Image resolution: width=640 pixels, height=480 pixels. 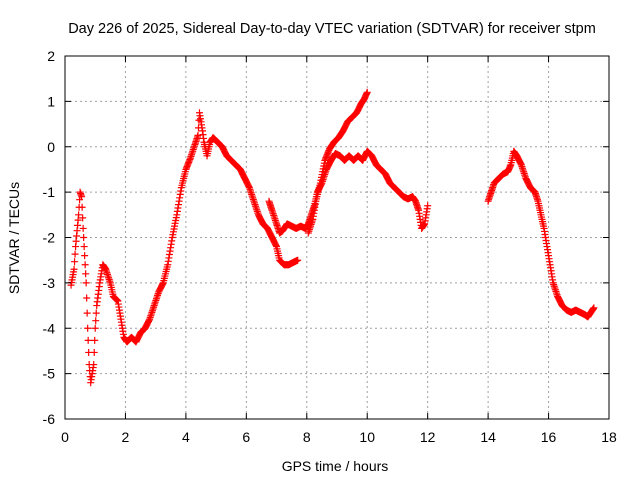 What do you see at coordinates (246, 437) in the screenshot?
I see `x-tick-label: 6` at bounding box center [246, 437].